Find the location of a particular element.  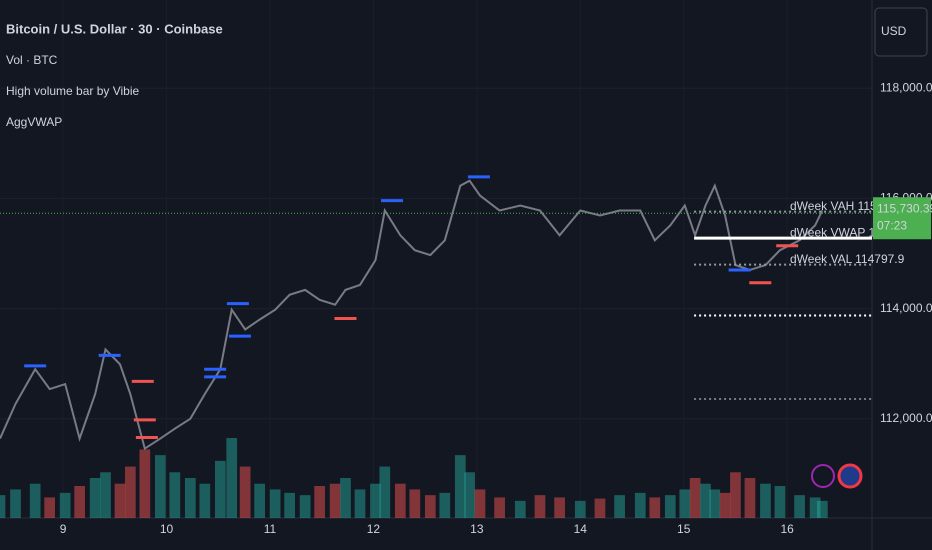

indicator: AggVWAP is located at coordinates (34, 122).